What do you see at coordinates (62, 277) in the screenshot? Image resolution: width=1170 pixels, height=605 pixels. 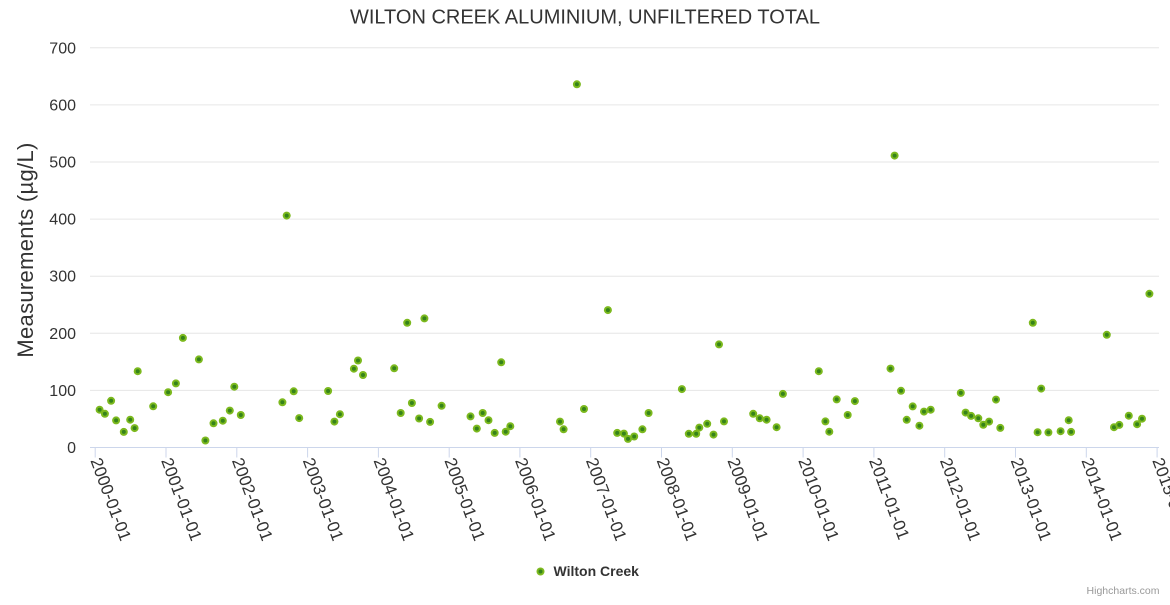 I see `svg-text: 300` at bounding box center [62, 277].